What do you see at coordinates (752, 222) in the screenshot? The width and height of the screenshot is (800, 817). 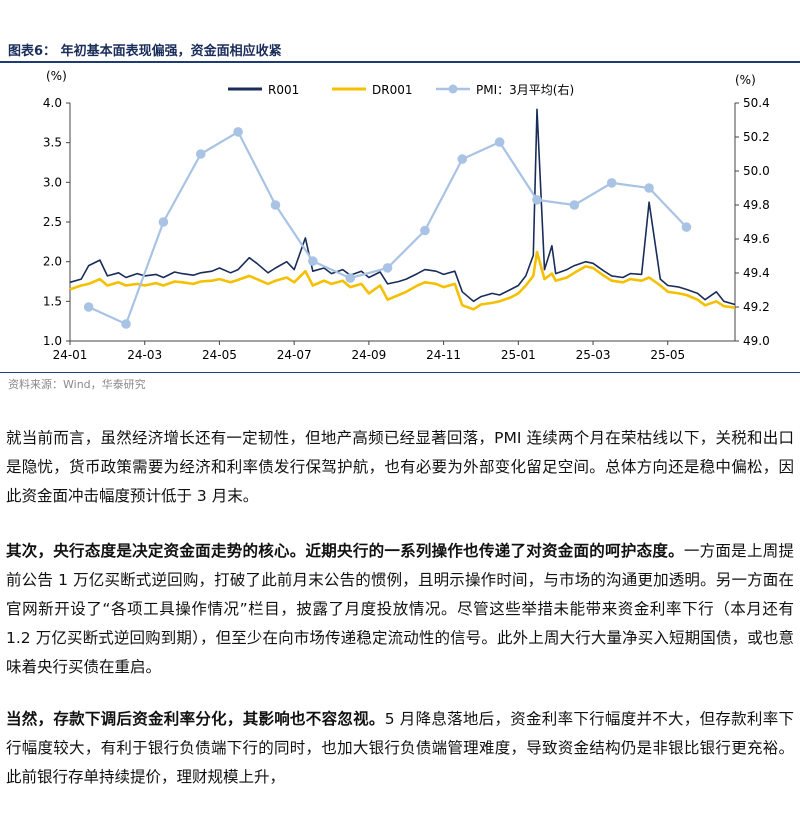 I see `right-axis-ticks: 50.4 50.2 50.0 49.8 49.6 49.4 49.2 49.0` at bounding box center [752, 222].